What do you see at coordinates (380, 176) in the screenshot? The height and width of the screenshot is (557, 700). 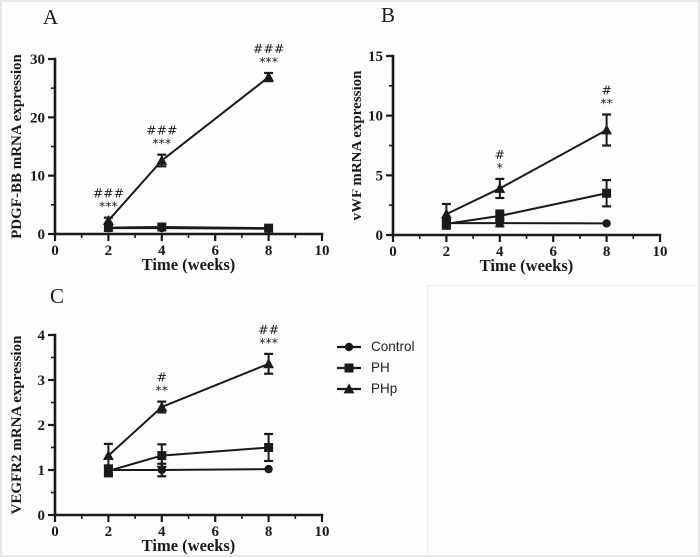 I see `y-tick-label: 5` at bounding box center [380, 176].